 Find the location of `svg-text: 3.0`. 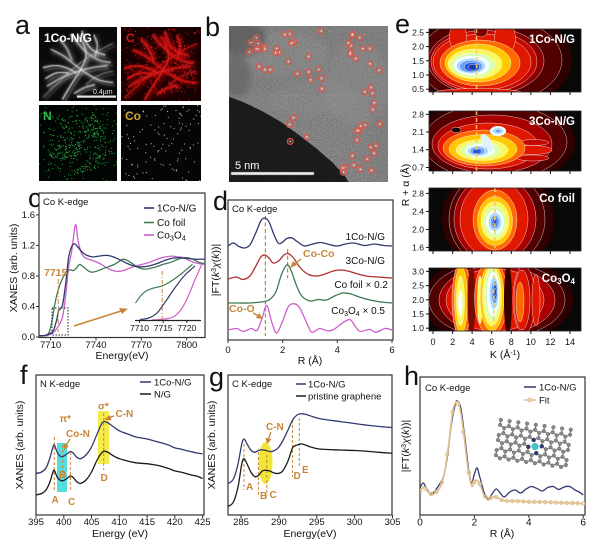

svg-text: 3.0 is located at coordinates (418, 271).